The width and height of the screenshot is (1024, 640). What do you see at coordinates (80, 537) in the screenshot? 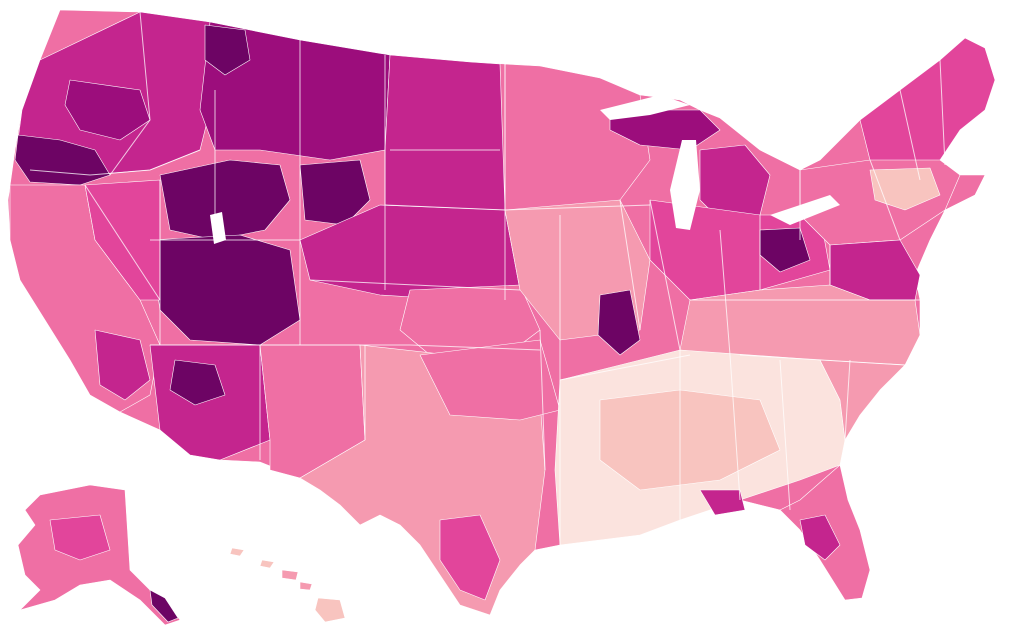
I see `region-alaska-interior-dark` at bounding box center [80, 537].